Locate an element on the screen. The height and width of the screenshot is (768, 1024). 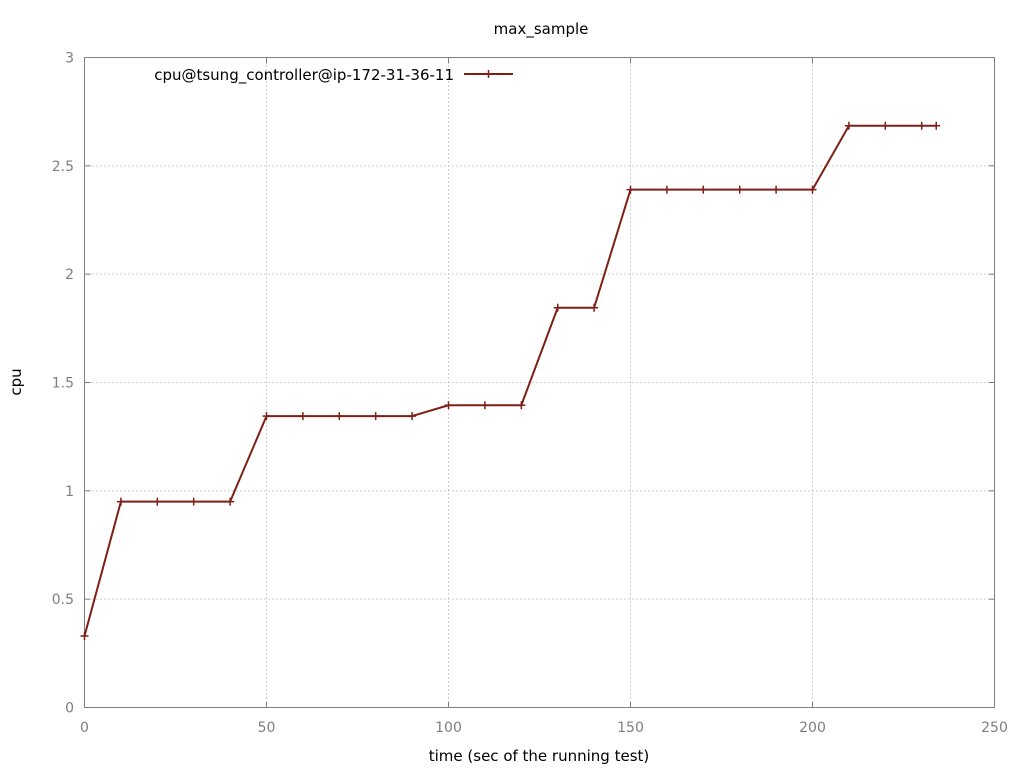
legend-marker is located at coordinates (488, 74).